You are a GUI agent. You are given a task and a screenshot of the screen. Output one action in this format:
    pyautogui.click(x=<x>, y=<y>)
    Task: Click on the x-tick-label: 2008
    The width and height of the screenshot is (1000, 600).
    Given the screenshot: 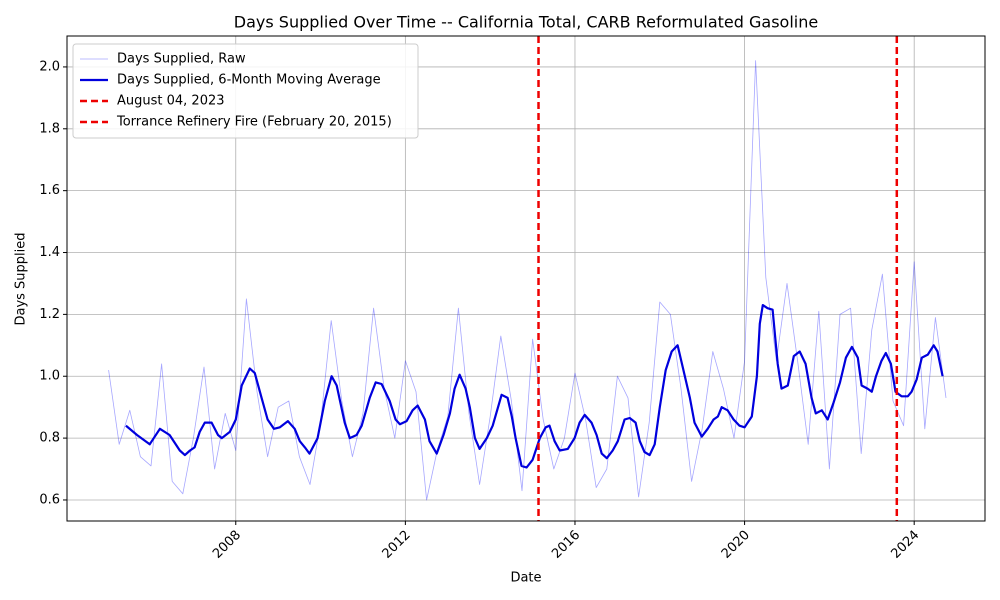 What is the action you would take?
    pyautogui.click(x=227, y=545)
    